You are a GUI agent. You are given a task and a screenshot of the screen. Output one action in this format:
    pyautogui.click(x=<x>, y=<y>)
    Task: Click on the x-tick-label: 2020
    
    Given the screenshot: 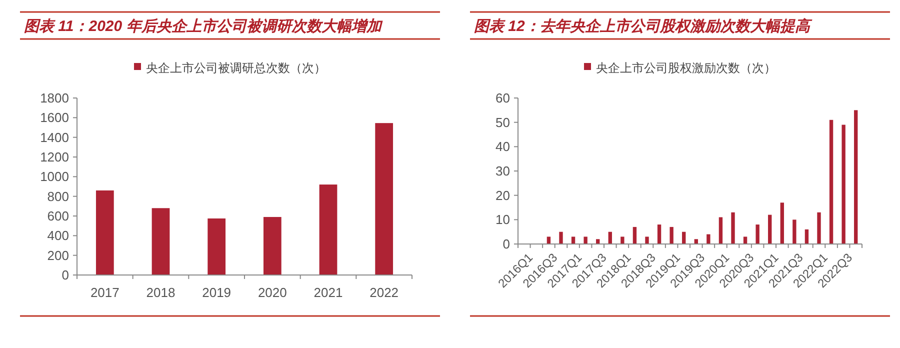 What is the action you would take?
    pyautogui.click(x=272, y=292)
    